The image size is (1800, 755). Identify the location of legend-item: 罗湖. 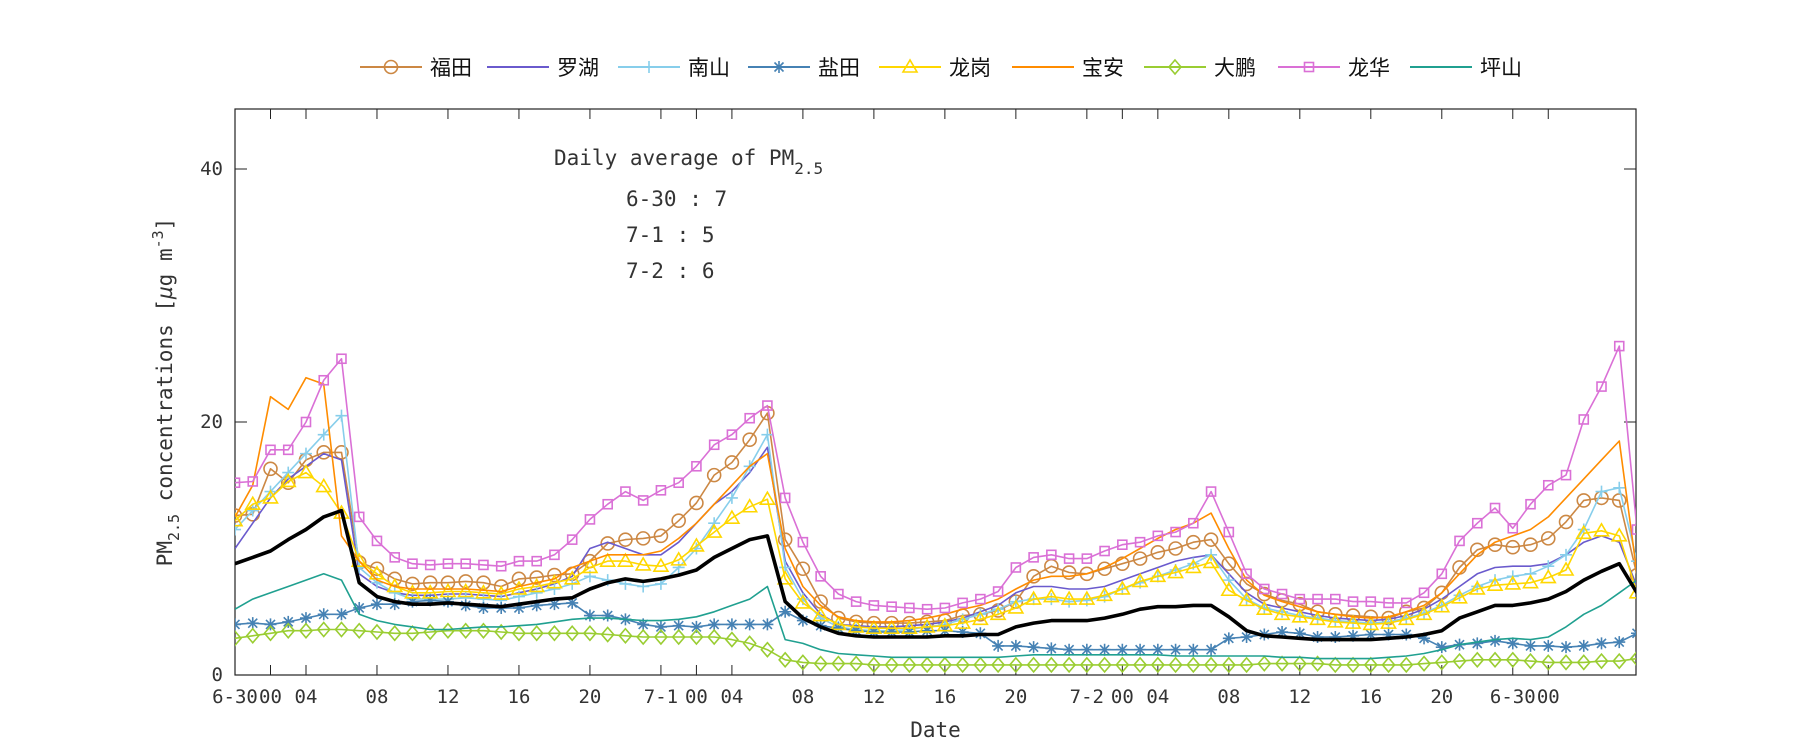
(543, 68).